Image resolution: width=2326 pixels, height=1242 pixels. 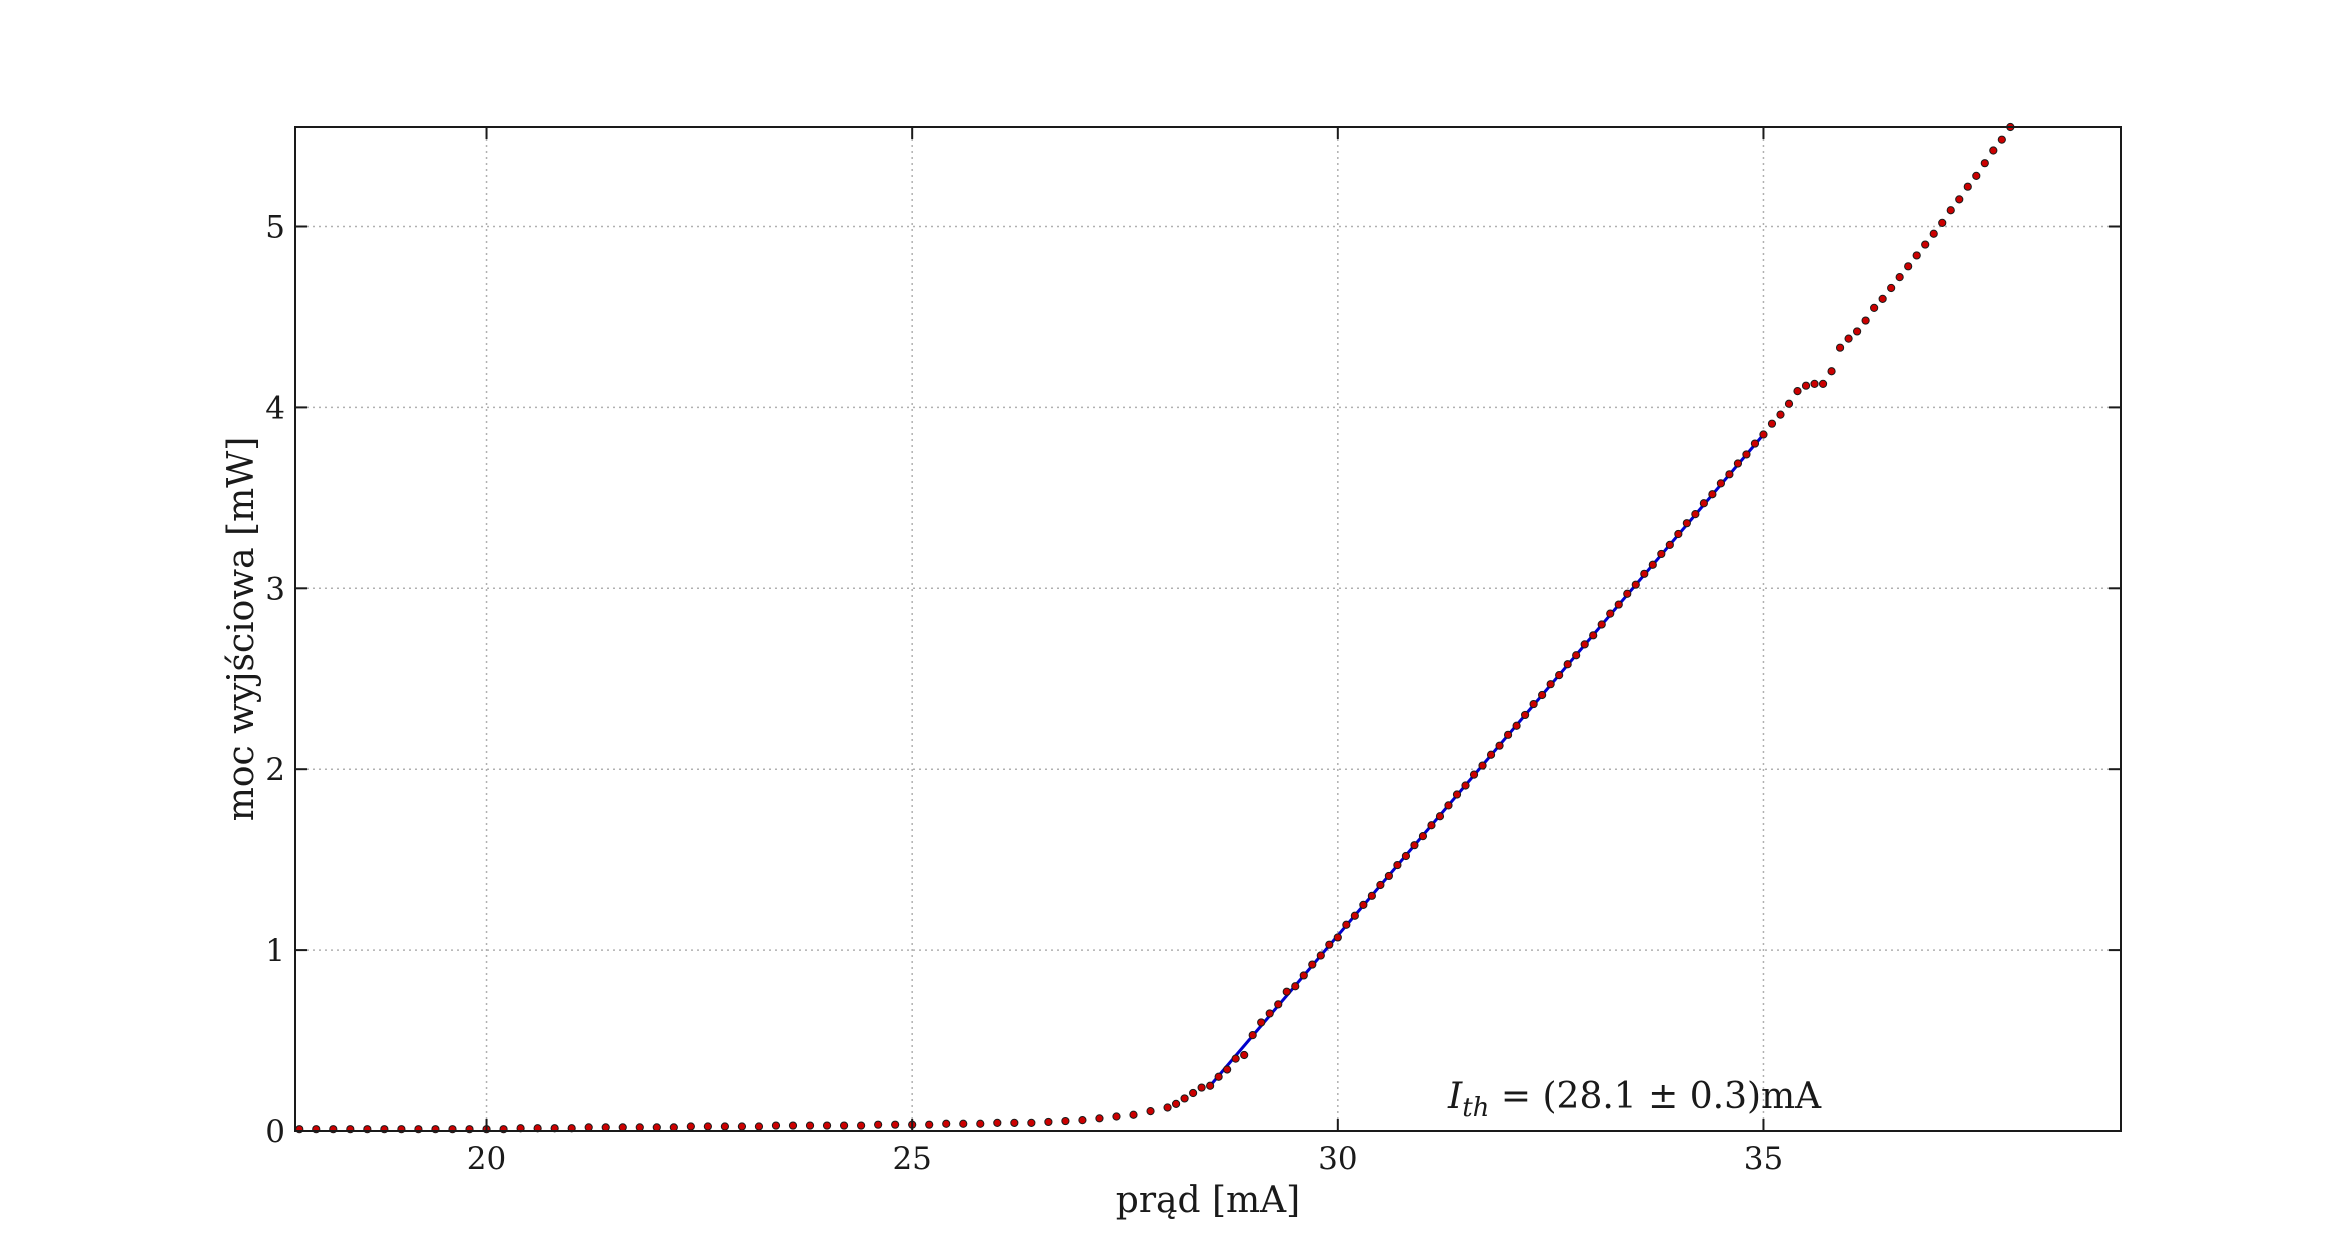 I want to click on y-tick-label: 1, so click(x=275, y=951).